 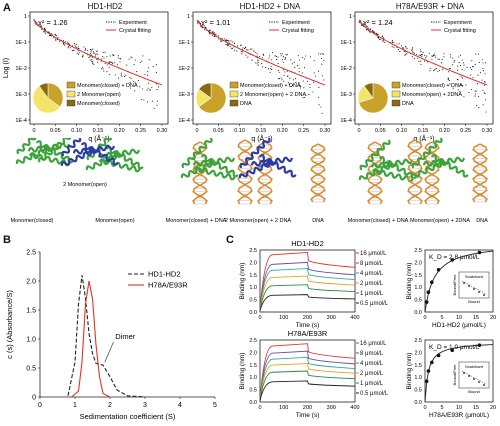 What do you see at coordinates (46, 99) in the screenshot?
I see `pie-slice` at bounding box center [46, 99].